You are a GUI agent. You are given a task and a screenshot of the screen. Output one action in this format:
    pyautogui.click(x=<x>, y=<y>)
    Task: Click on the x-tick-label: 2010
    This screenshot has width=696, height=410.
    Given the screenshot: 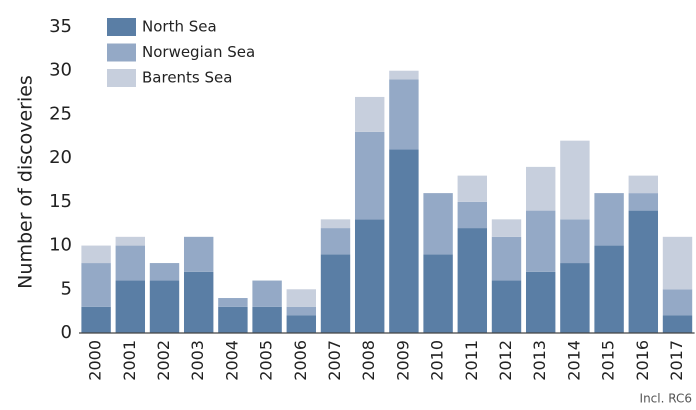 What is the action you would take?
    pyautogui.click(x=437, y=360)
    